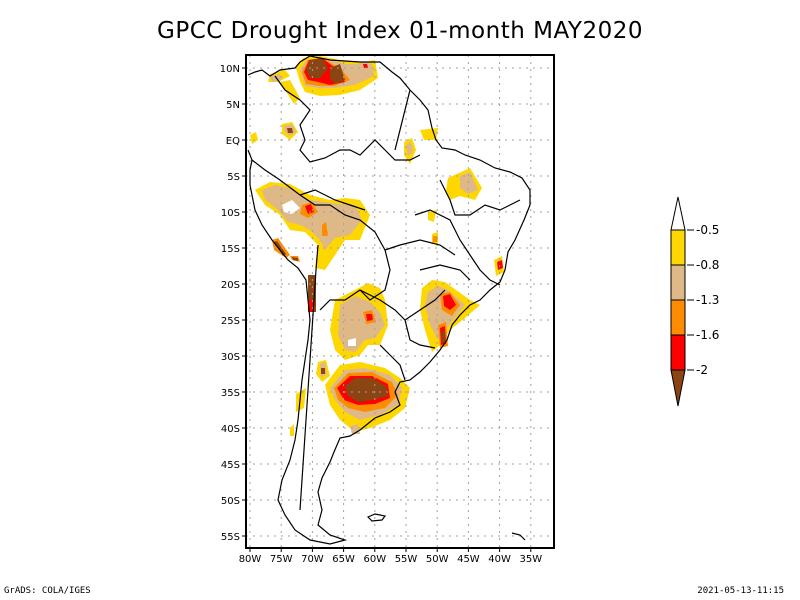 The image size is (800, 600). Describe the element at coordinates (250, 559) in the screenshot. I see `x-tick-label: 80W` at that location.